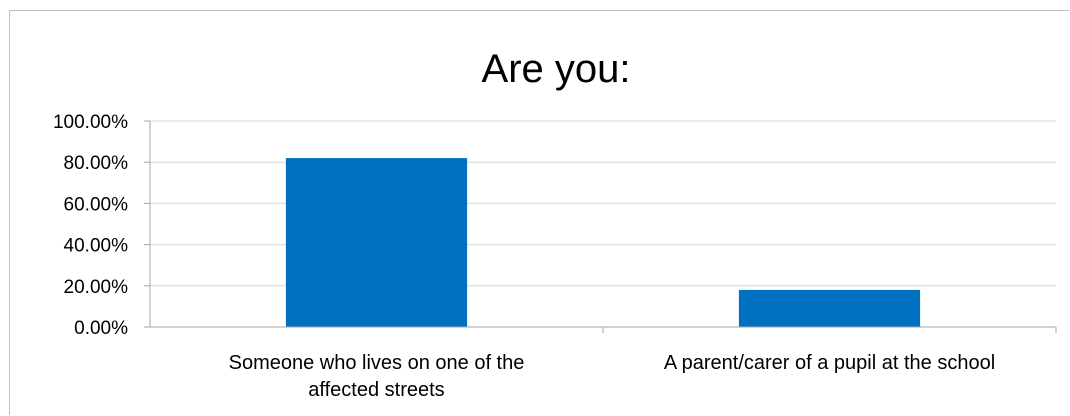 The height and width of the screenshot is (416, 1070). I want to click on y-tick-label: 60.00%, so click(96, 204).